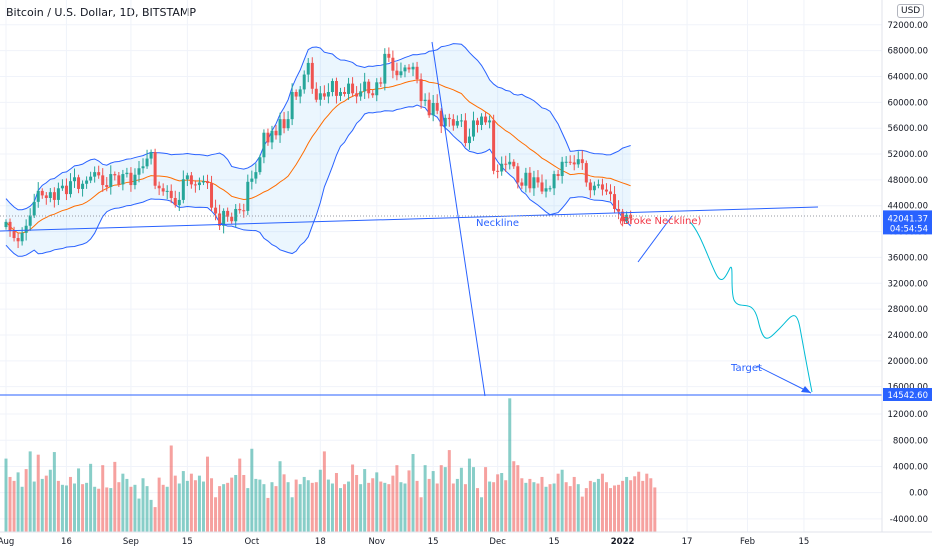 This screenshot has width=932, height=550. Describe the element at coordinates (910, 467) in the screenshot. I see `volume-tick-label: 4000.00` at that location.